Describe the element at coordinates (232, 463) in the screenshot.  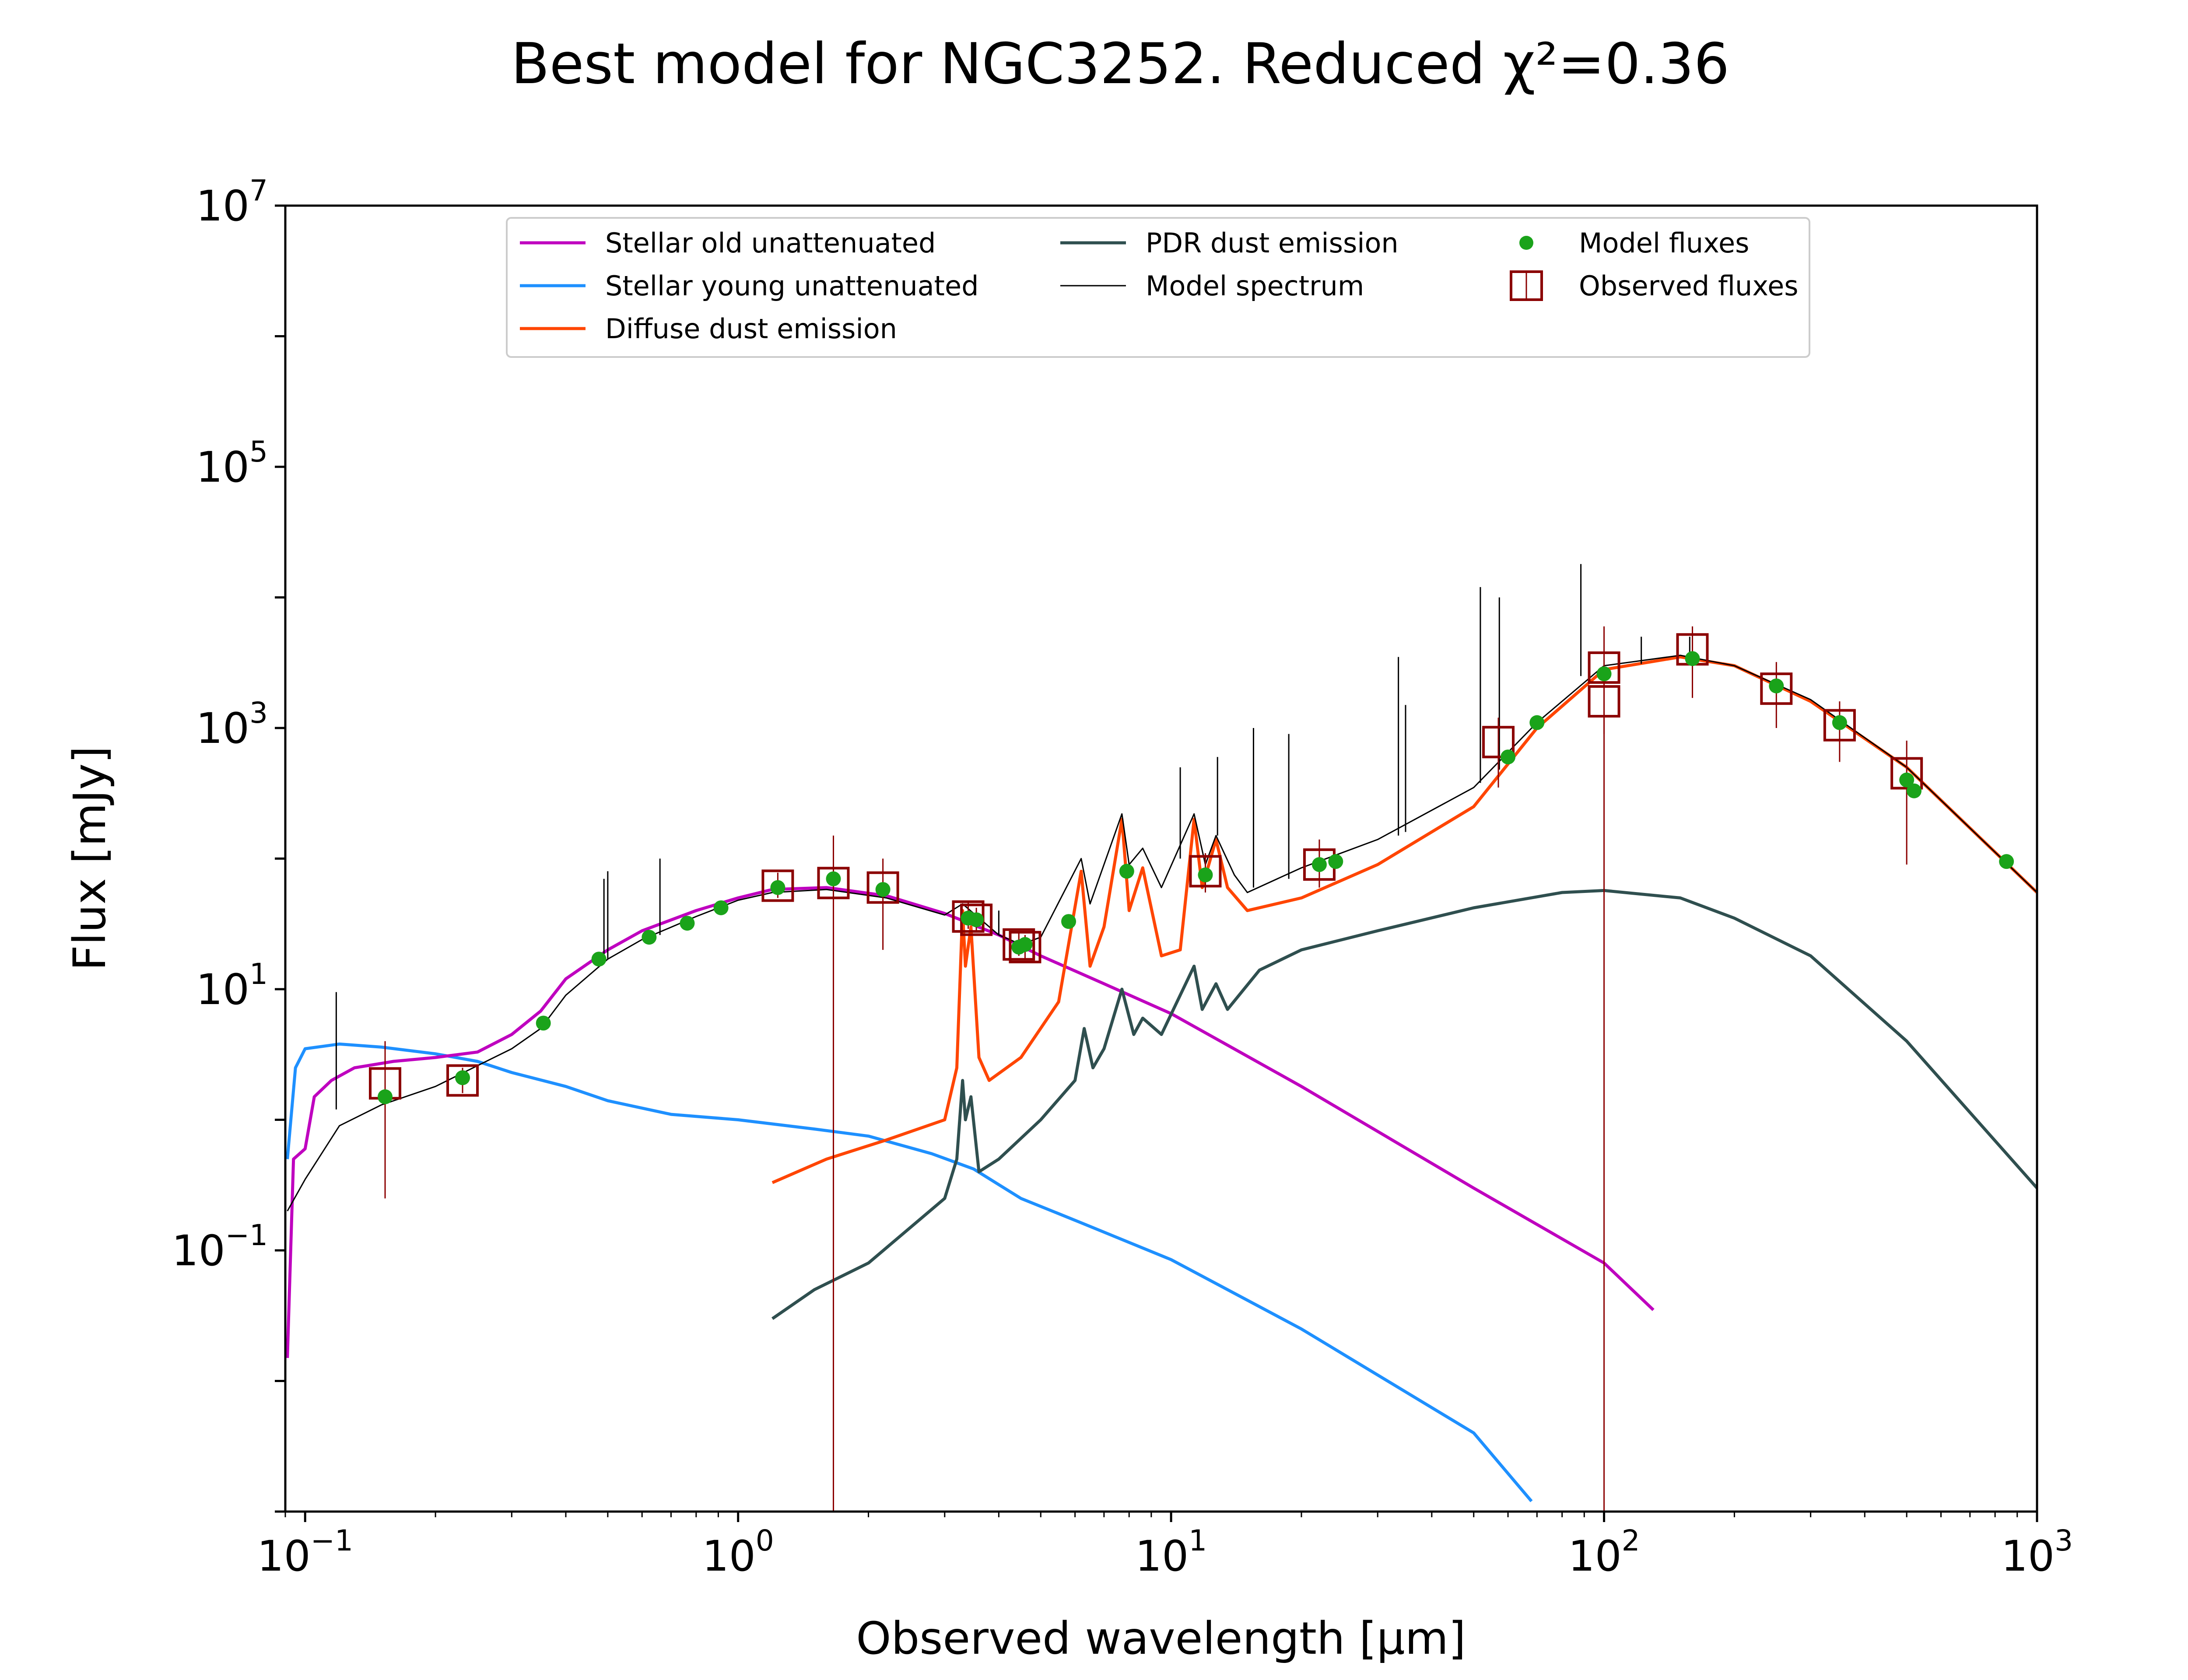
I see `y-tick-label: 10⁵` at that location.